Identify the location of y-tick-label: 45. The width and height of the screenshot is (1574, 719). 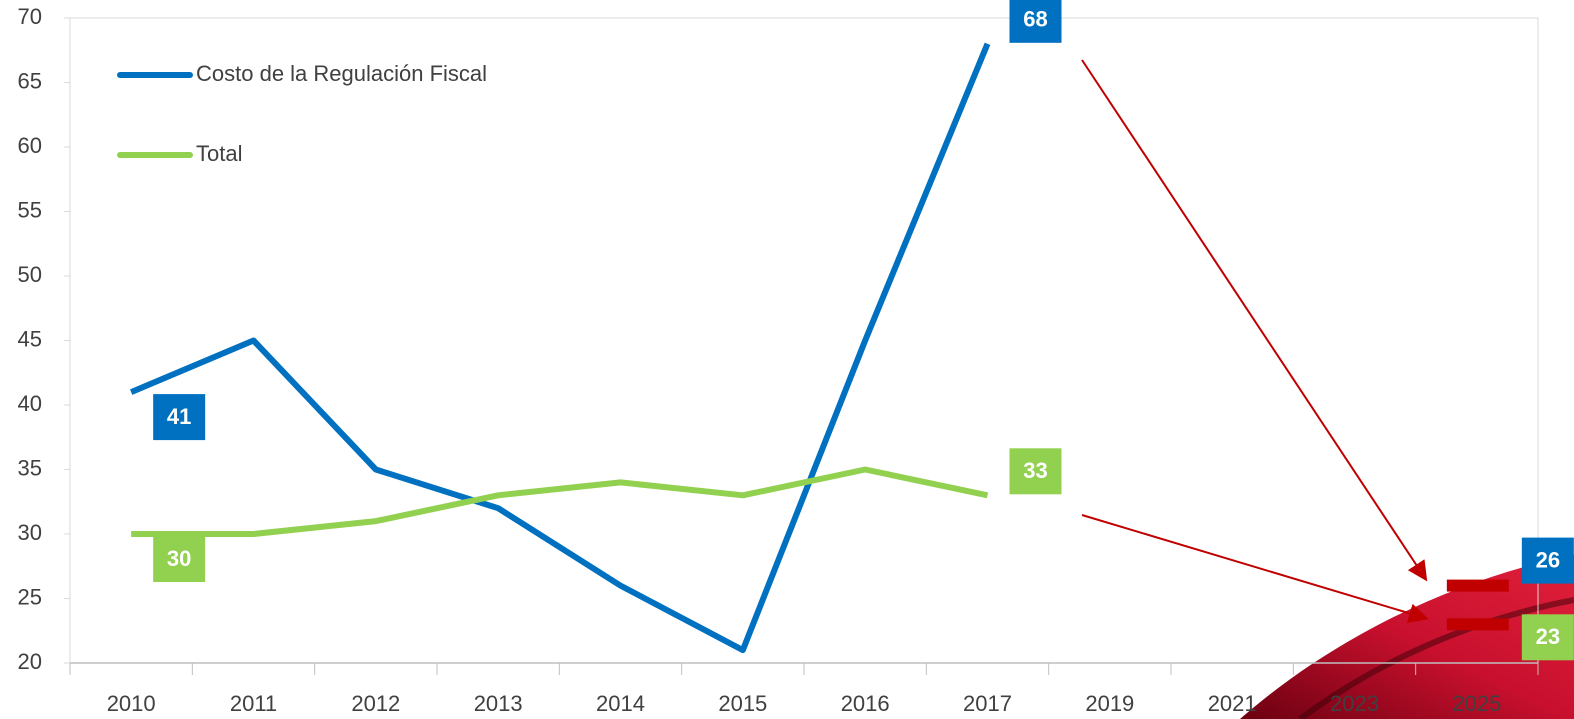
(30, 338).